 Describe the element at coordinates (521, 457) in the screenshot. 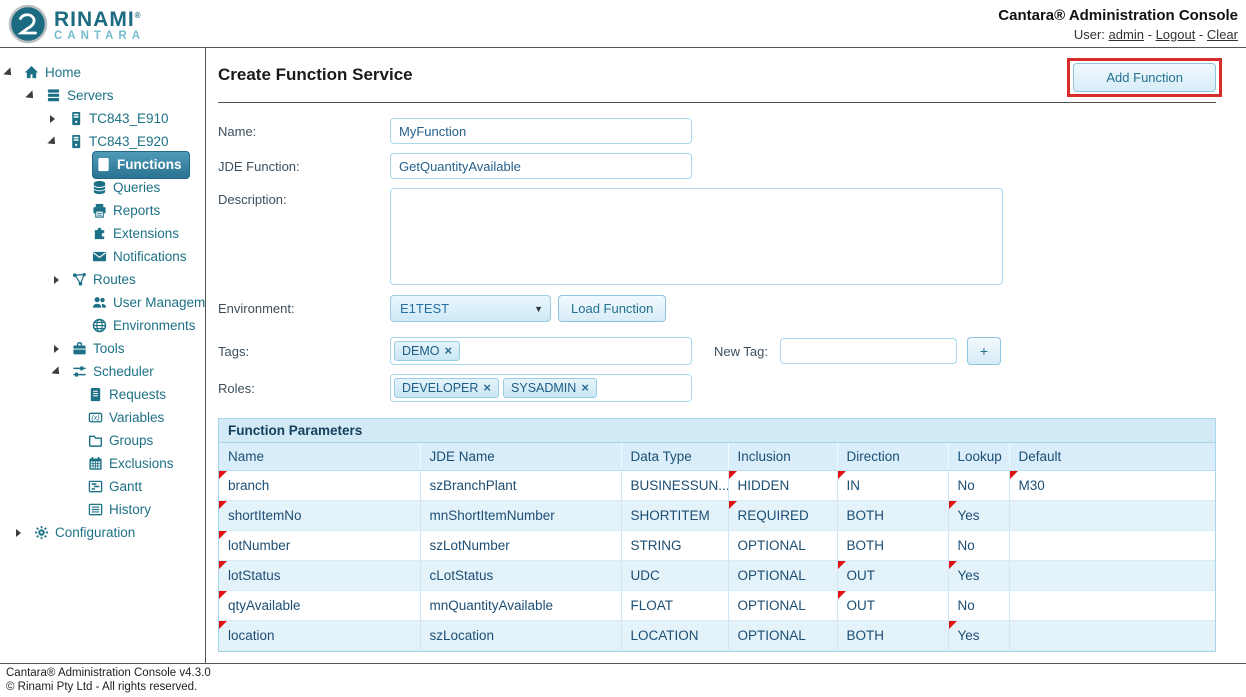

I see `column-header-jde-name: JDE Name` at that location.